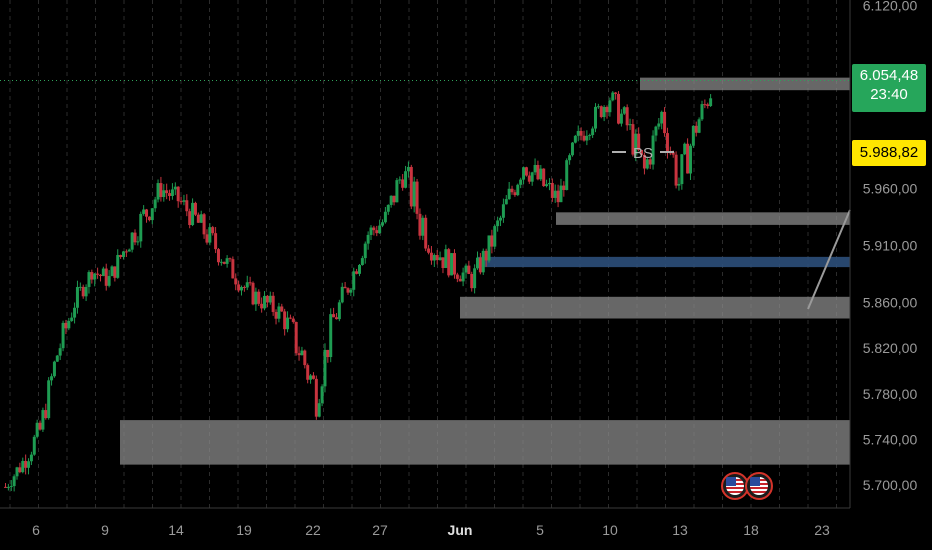 This screenshot has width=932, height=550. I want to click on last-price-tag: 6.054,48 23:40, so click(889, 88).